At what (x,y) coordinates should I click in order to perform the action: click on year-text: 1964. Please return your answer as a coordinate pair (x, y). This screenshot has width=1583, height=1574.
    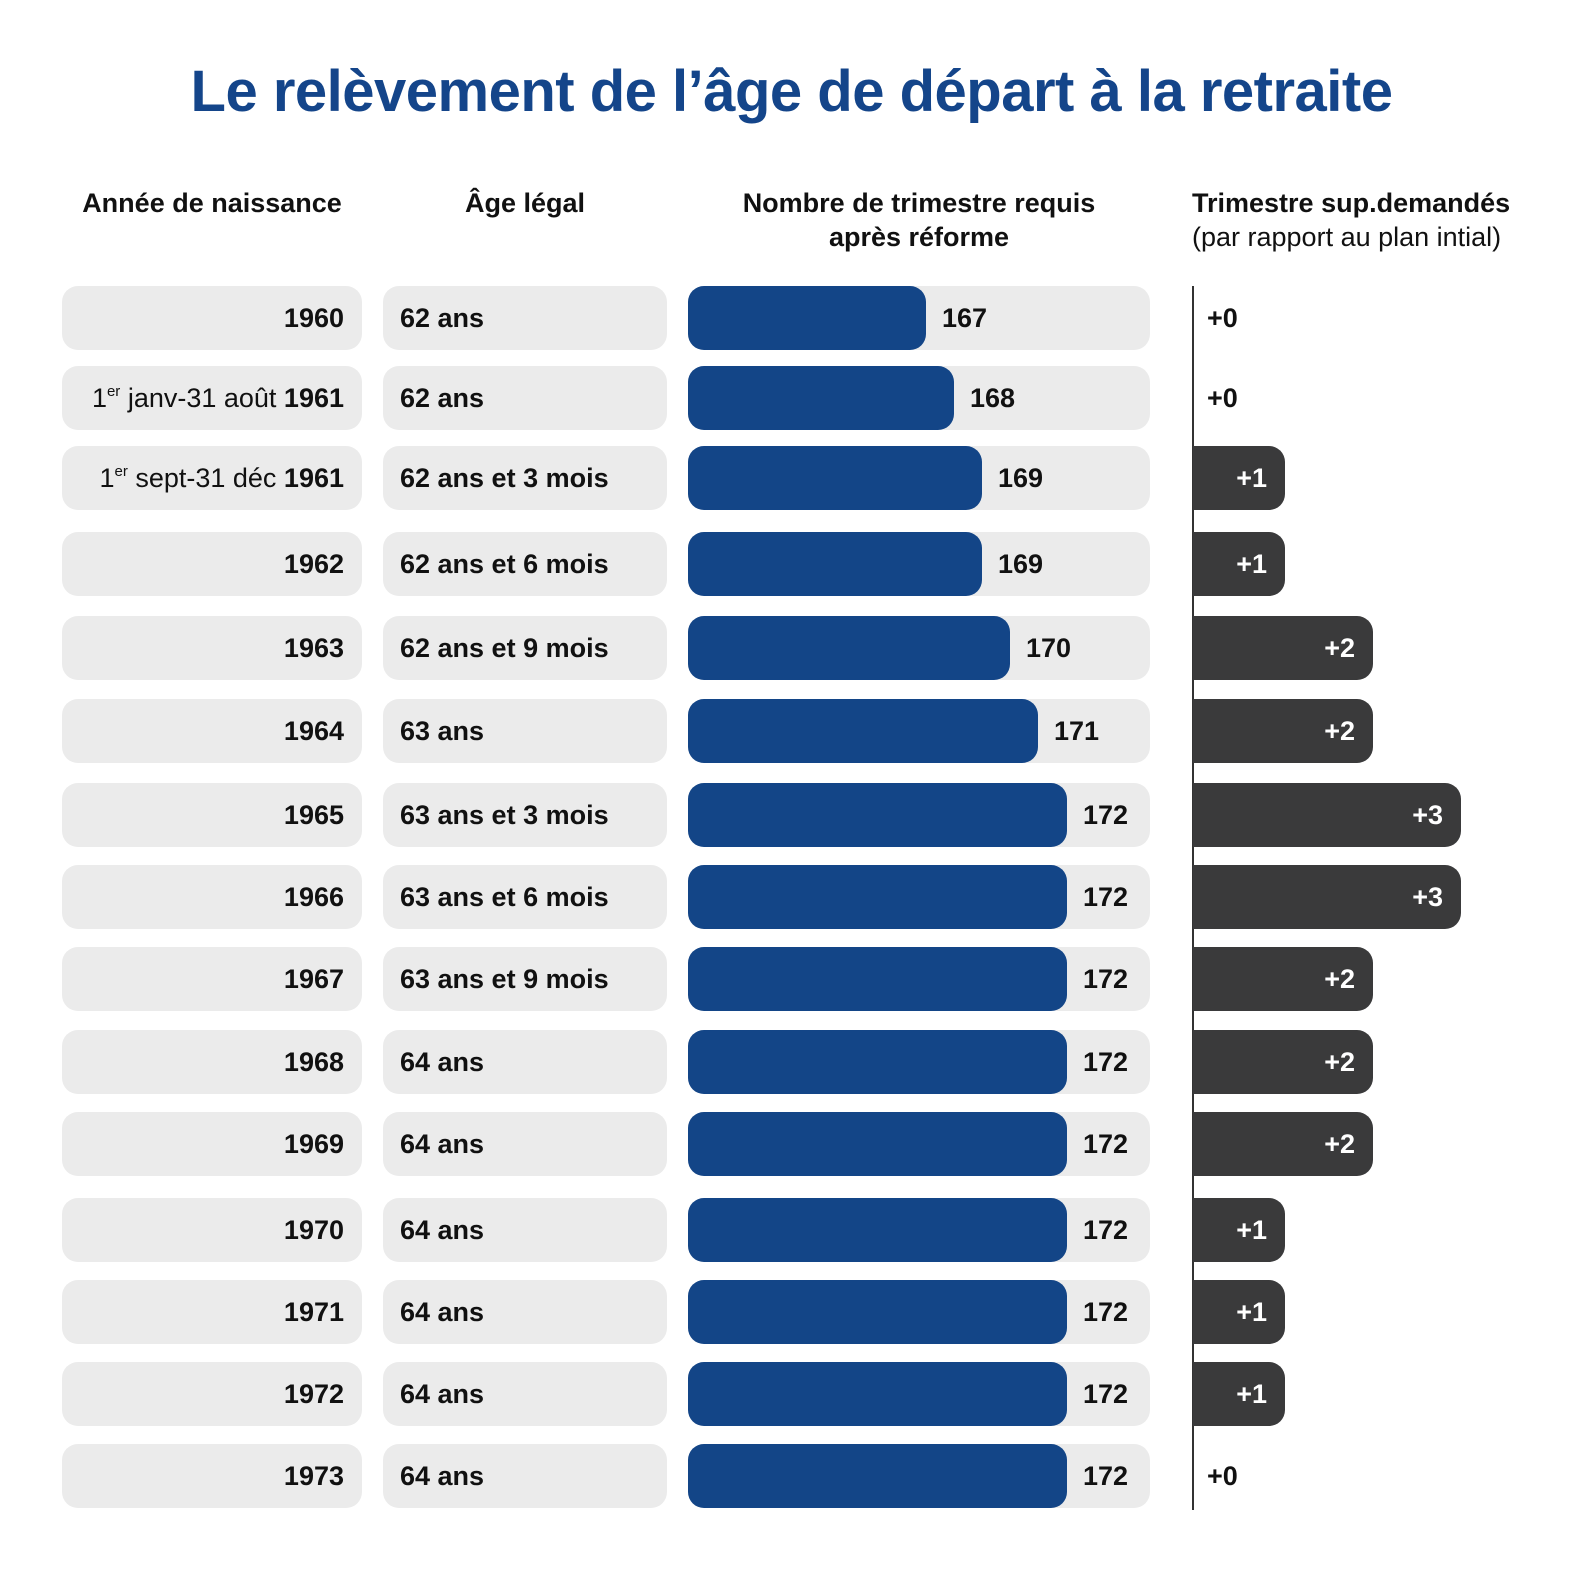
    Looking at the image, I should click on (314, 731).